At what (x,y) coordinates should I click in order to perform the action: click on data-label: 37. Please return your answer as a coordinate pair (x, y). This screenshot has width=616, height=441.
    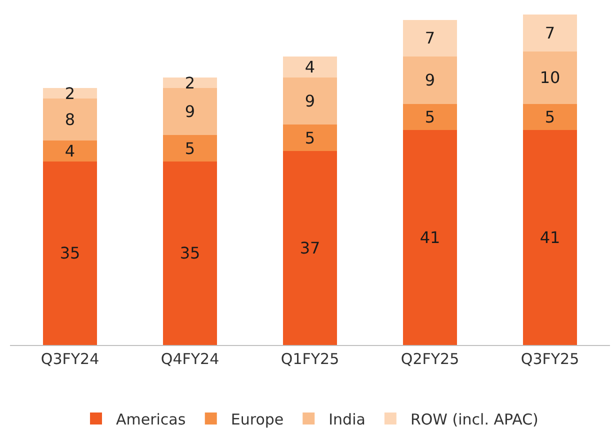
    Looking at the image, I should click on (310, 248).